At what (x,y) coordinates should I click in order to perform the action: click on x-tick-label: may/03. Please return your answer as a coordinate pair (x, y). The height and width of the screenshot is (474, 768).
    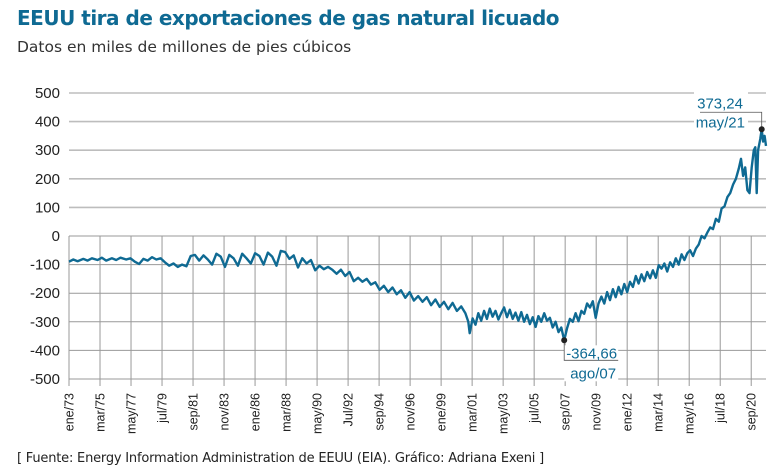
    Looking at the image, I should click on (504, 413).